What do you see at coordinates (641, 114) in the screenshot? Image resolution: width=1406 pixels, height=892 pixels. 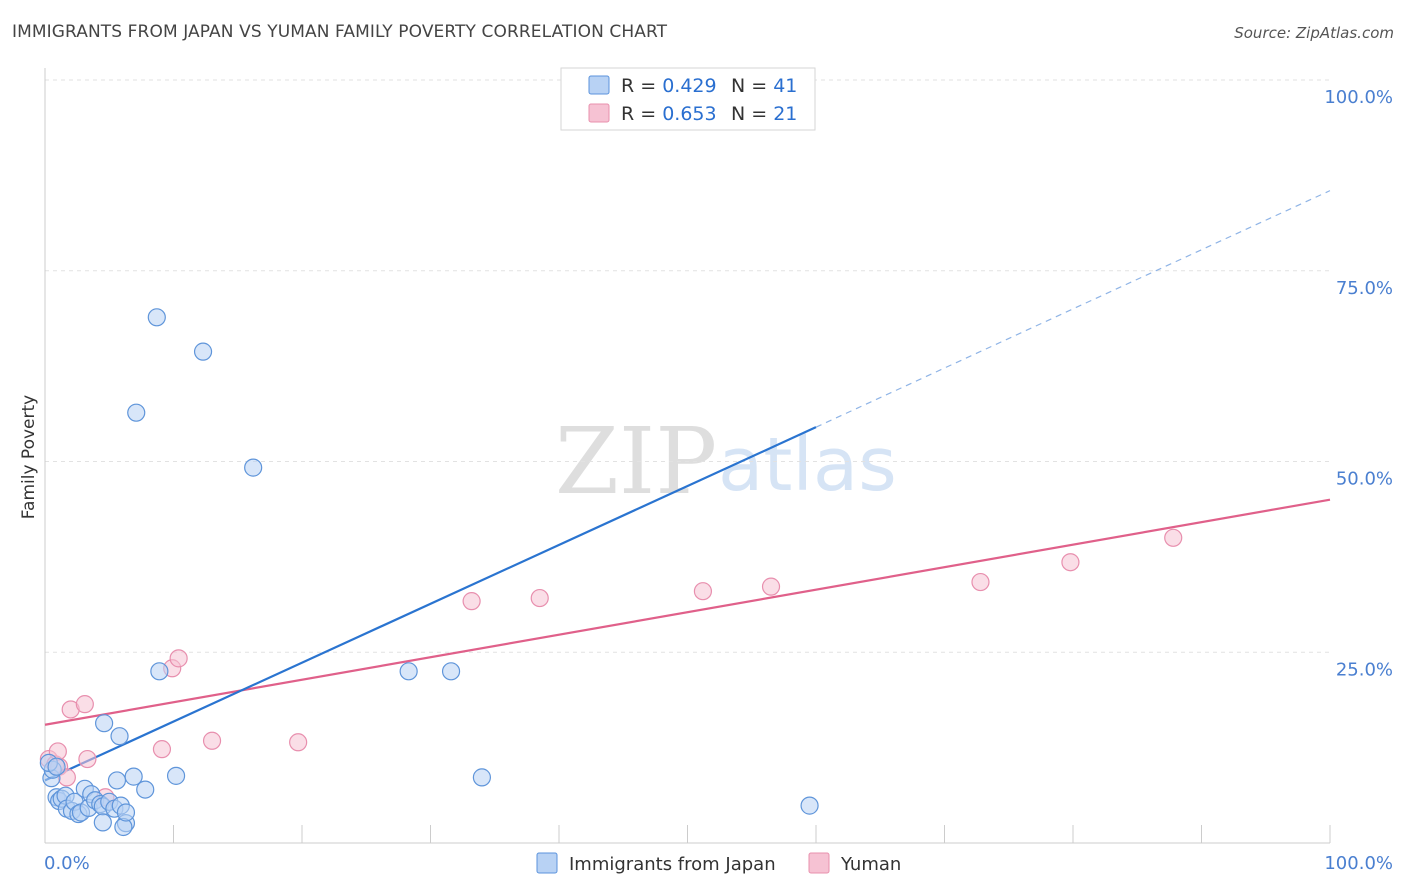 I see `legend-r-label-2: R =` at bounding box center [641, 114].